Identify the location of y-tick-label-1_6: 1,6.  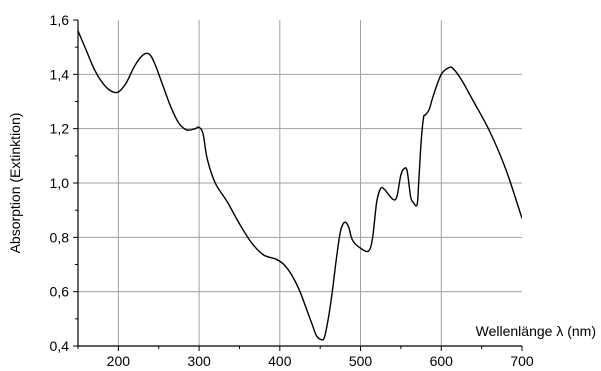
(60, 20).